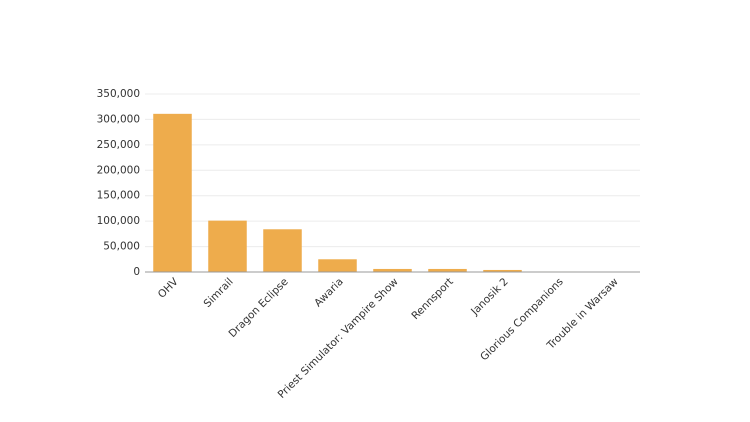 The width and height of the screenshot is (750, 422). Describe the element at coordinates (118, 221) in the screenshot. I see `y-tick-label: 100,000` at that location.